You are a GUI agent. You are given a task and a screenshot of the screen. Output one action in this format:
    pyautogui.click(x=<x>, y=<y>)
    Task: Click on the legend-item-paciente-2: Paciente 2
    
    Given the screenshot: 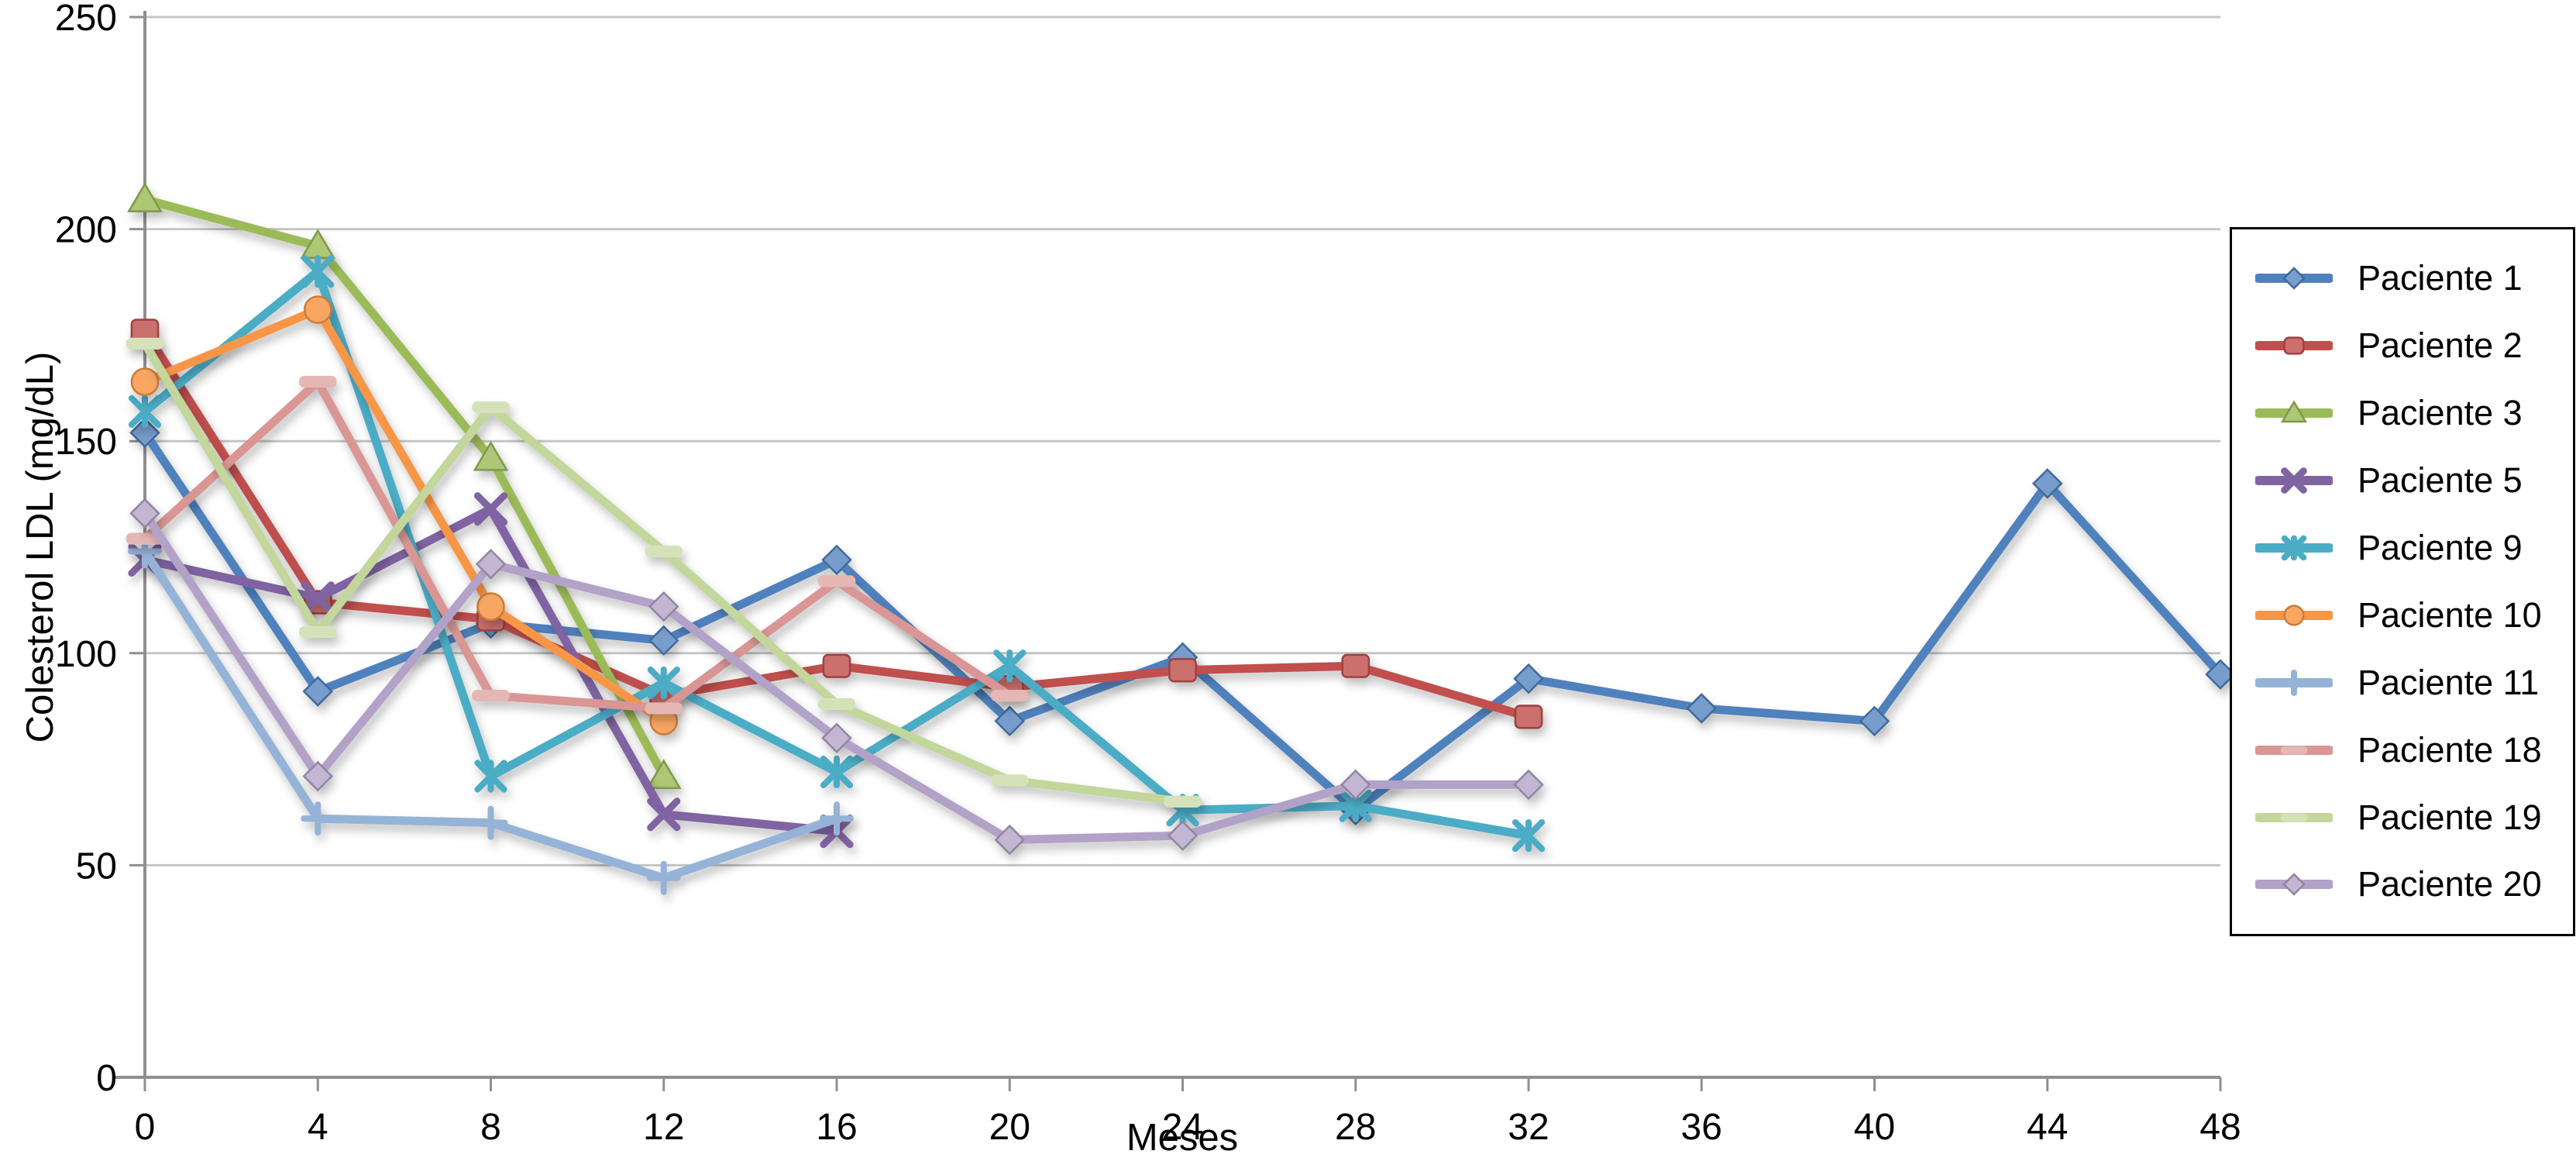 What is the action you would take?
    pyautogui.click(x=2411, y=346)
    